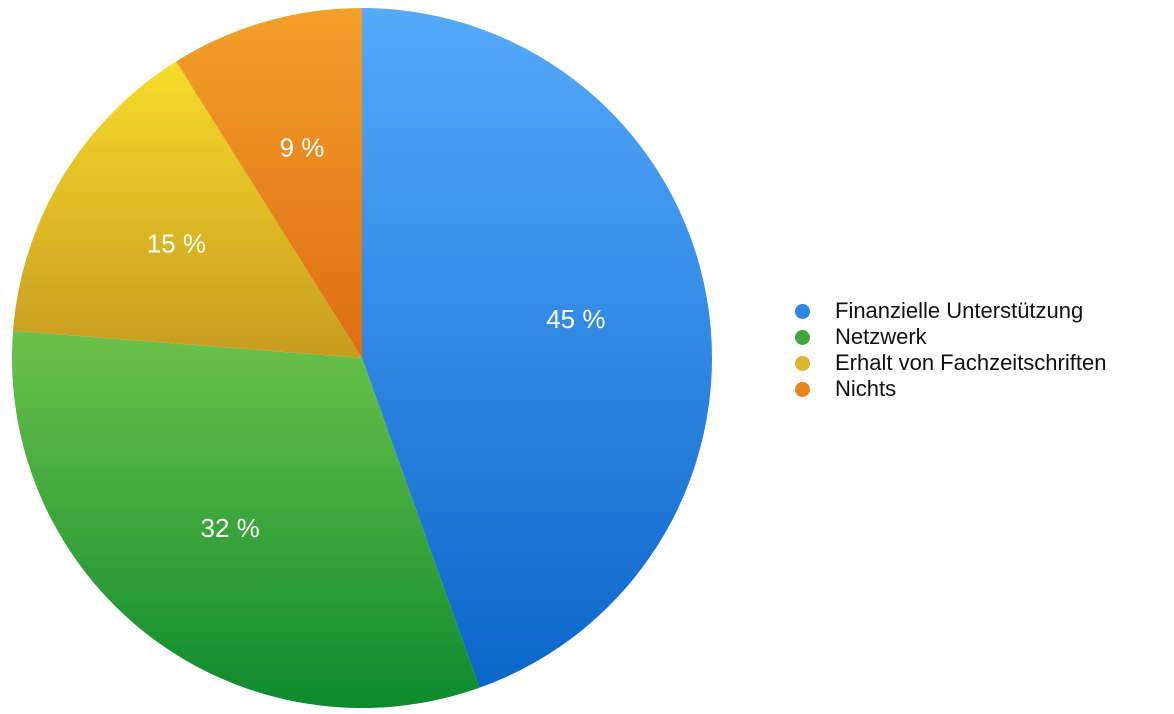  Describe the element at coordinates (802, 311) in the screenshot. I see `legend-swatch-blue` at that location.